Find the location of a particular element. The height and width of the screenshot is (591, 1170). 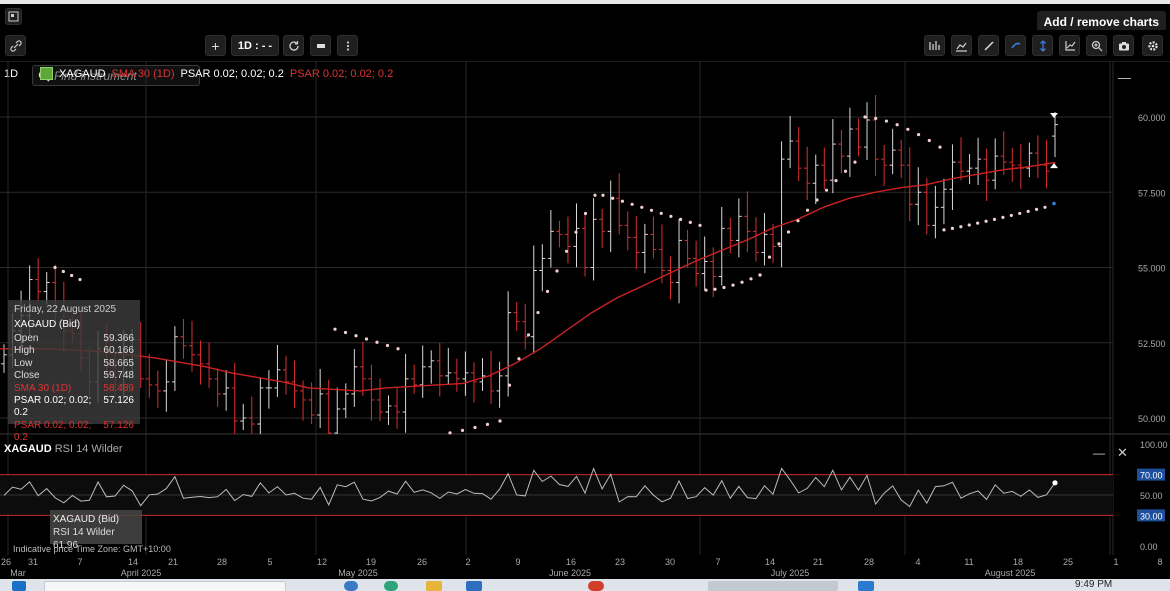

indicators-button is located at coordinates (934, 45).